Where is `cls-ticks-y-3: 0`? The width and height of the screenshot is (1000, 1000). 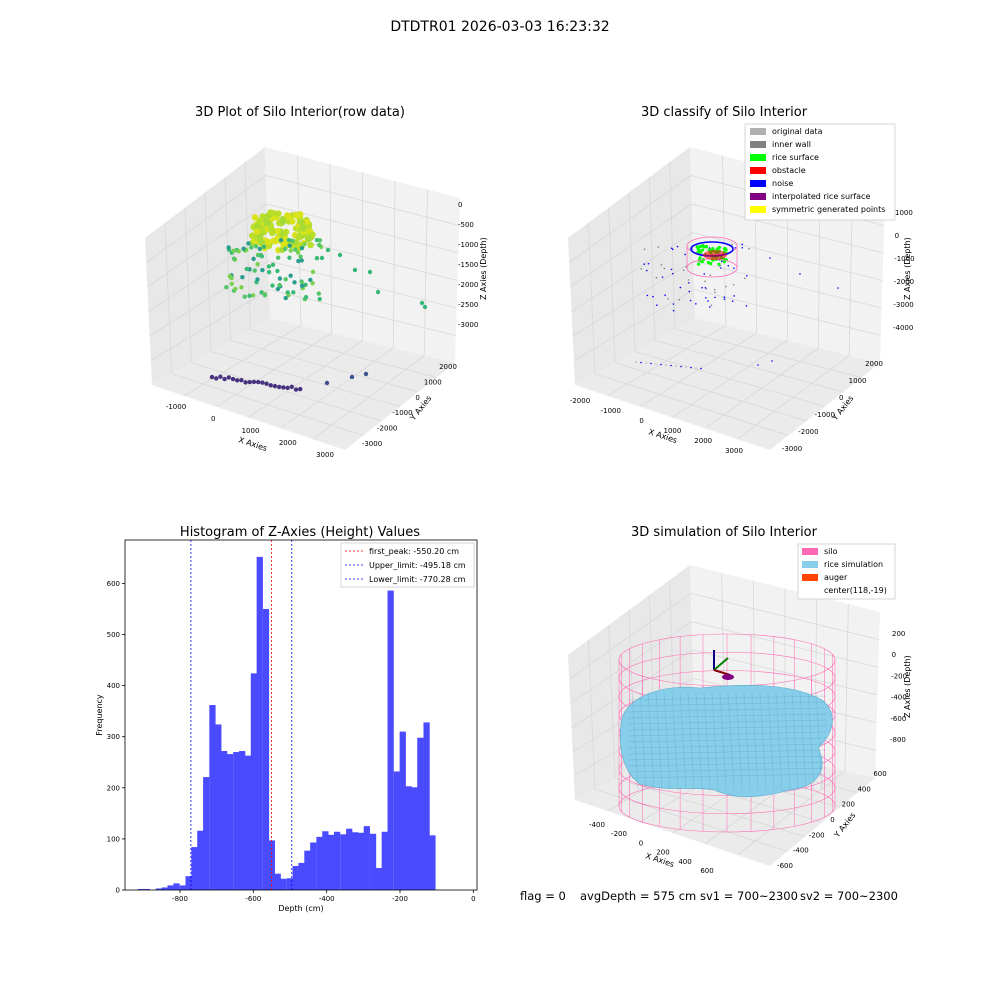
cls-ticks-y-3: 0 is located at coordinates (841, 398).